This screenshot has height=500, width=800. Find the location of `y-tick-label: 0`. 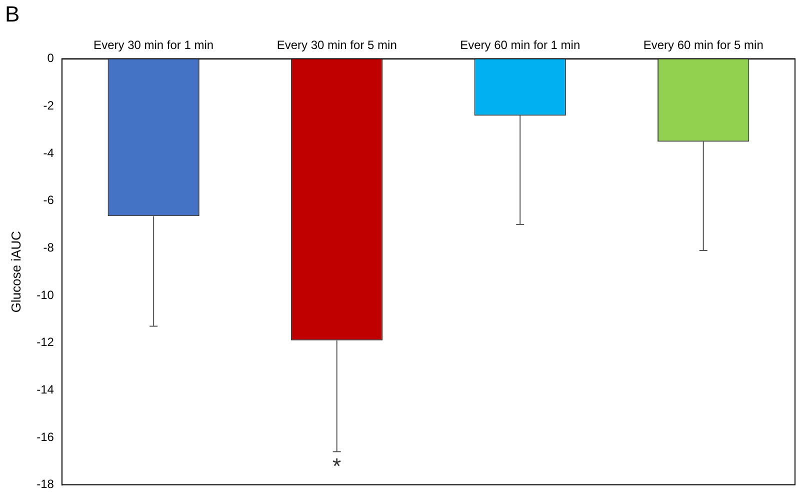

y-tick-label: 0 is located at coordinates (50, 58).